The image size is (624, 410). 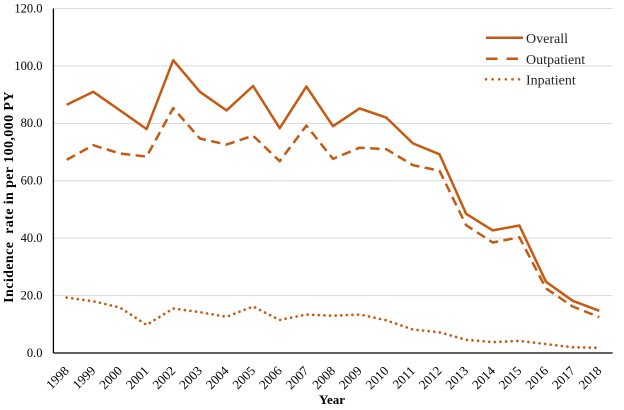 I want to click on svg-text: 2011, so click(x=403, y=377).